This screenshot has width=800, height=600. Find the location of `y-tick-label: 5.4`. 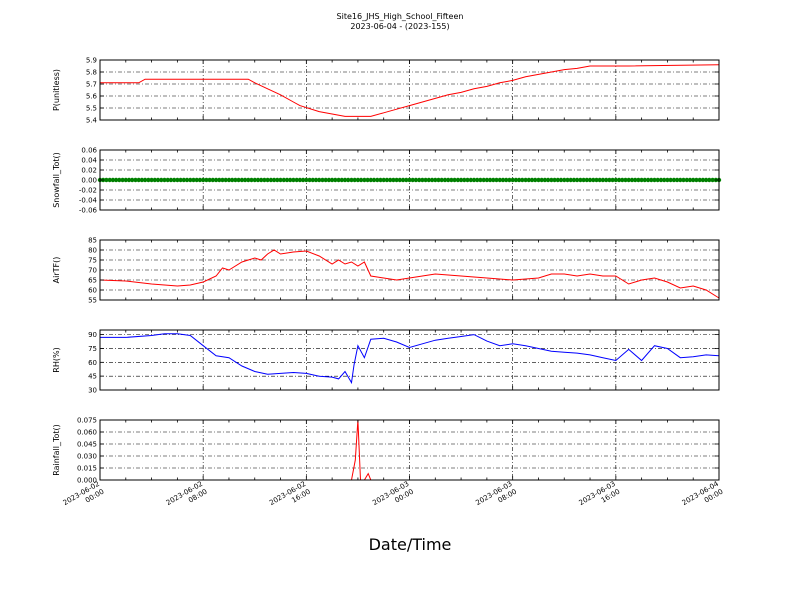

y-tick-label: 5.4 is located at coordinates (92, 121).